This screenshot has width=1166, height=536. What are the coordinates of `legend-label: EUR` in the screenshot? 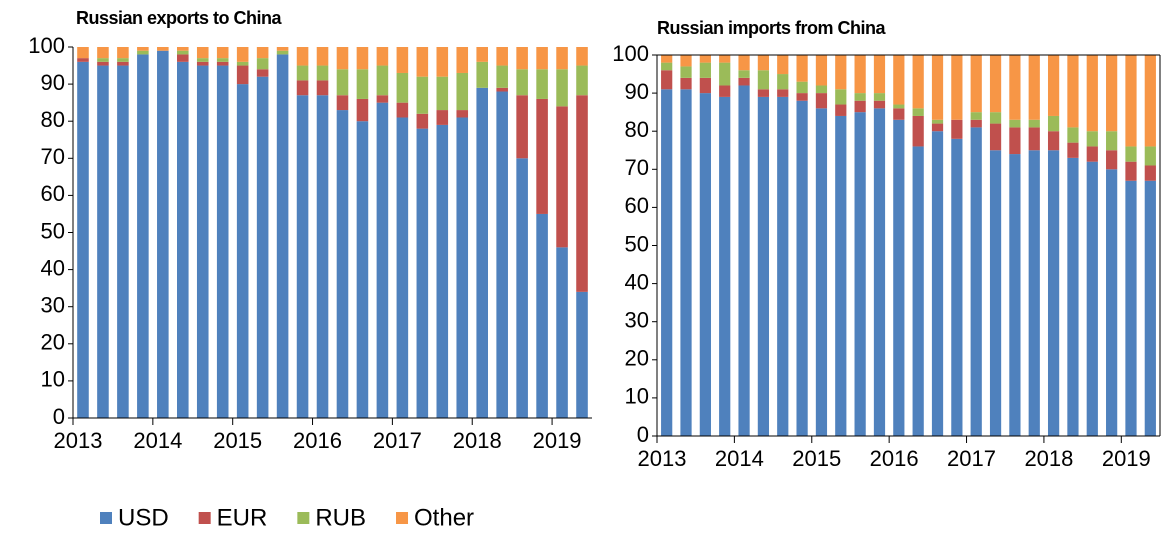 It's located at (242, 517).